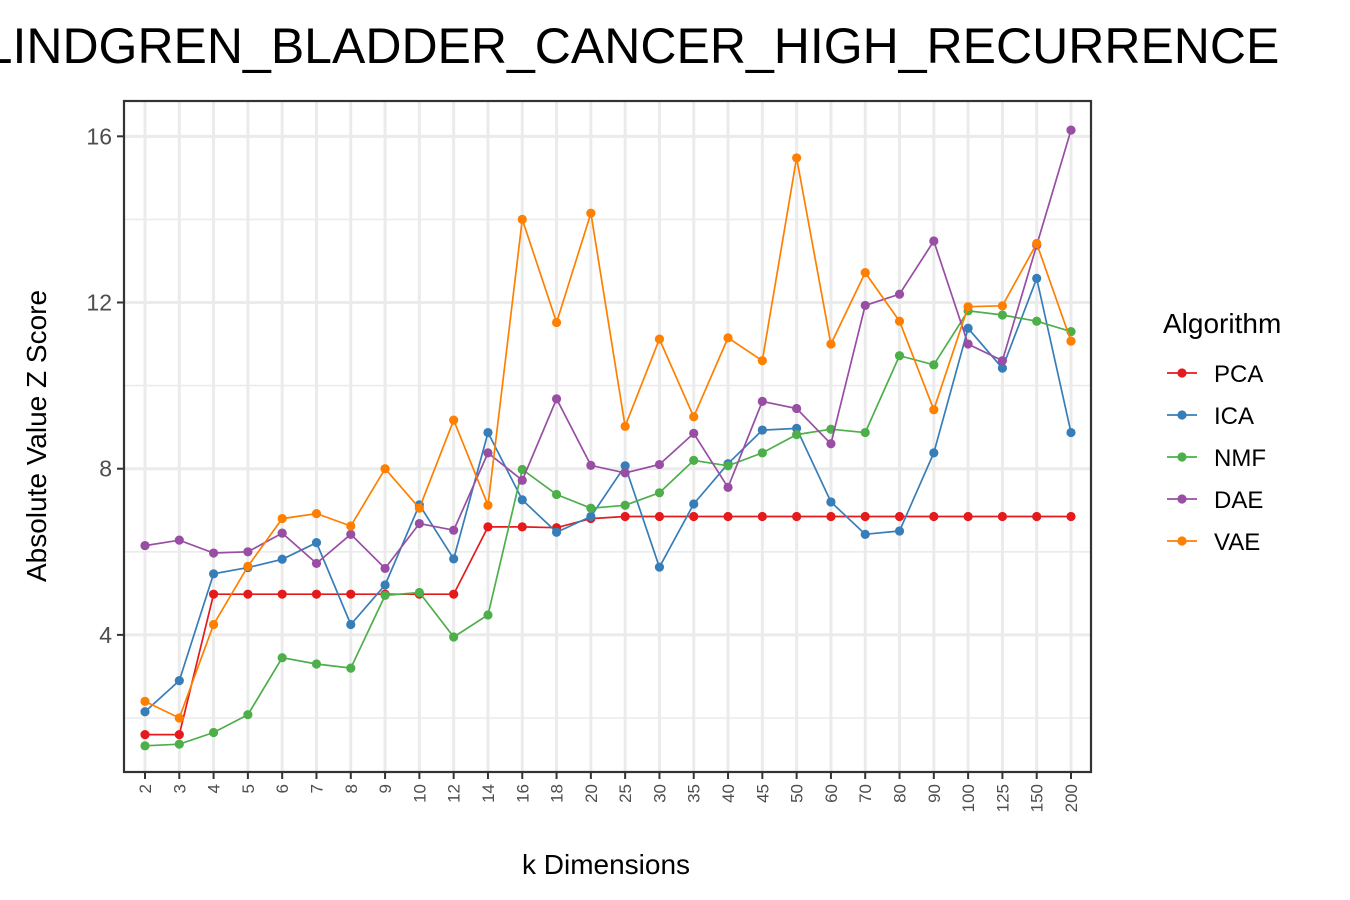  What do you see at coordinates (797, 793) in the screenshot?
I see `x-tick-label: 50` at bounding box center [797, 793].